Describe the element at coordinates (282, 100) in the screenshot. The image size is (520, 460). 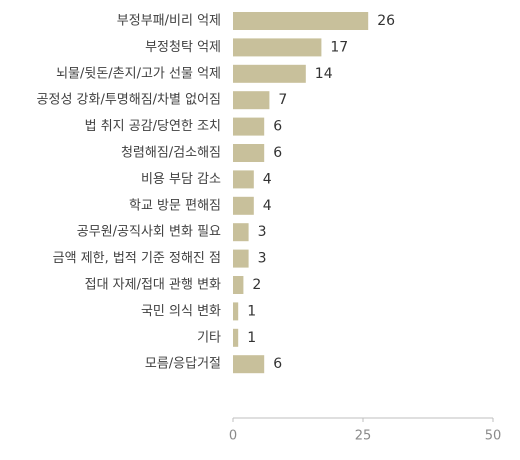
I see `data-label: 7` at that location.